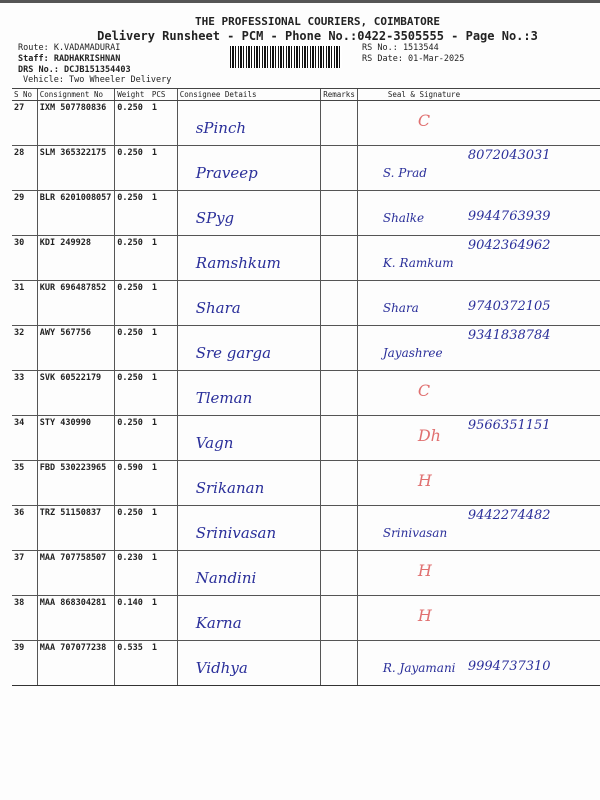 This screenshot has height=800, width=600. I want to click on s-no: 38, so click(25, 618).